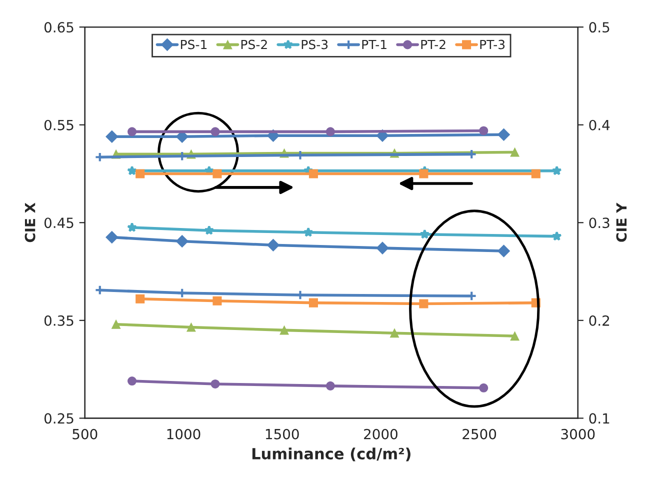 This screenshot has height=492, width=653. What do you see at coordinates (599, 320) in the screenshot?
I see `y2-tick-label: 0.2` at bounding box center [599, 320].